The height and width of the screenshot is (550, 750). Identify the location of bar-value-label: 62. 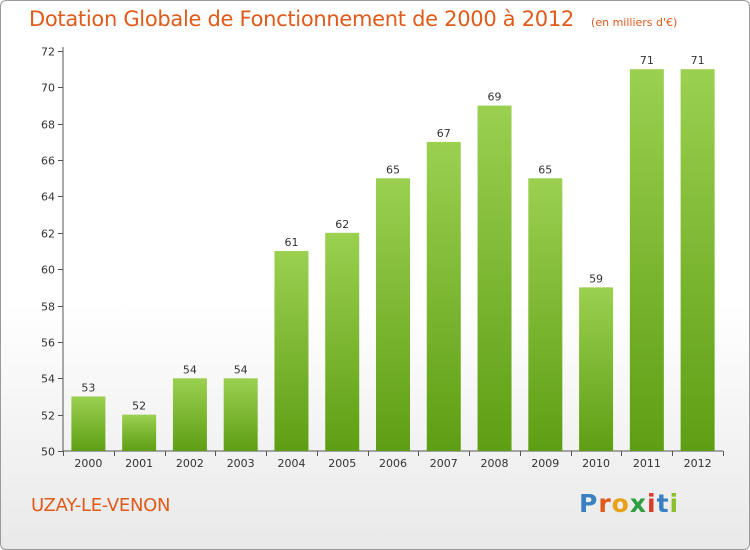
(342, 224).